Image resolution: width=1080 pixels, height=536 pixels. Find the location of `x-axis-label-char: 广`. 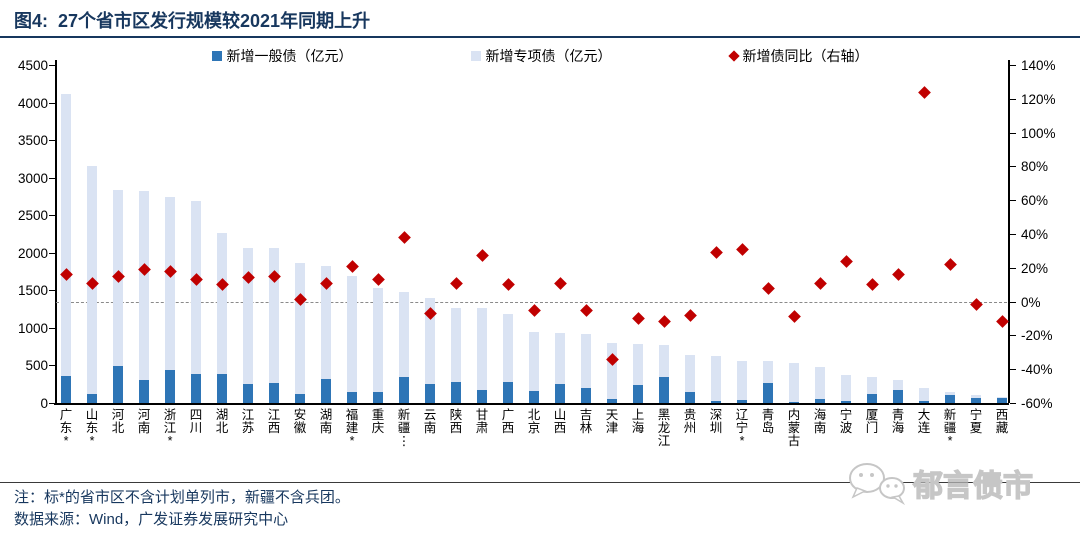

x-axis-label-char: 广 is located at coordinates (508, 415).